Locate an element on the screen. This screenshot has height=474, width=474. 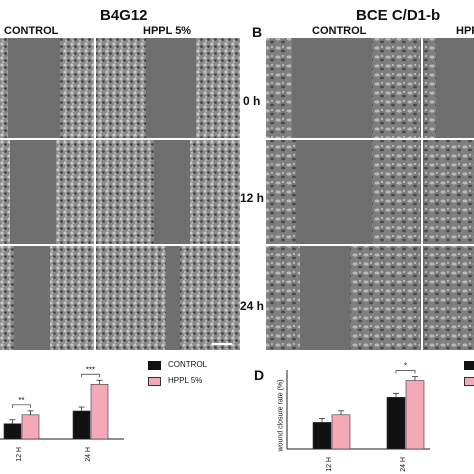
legend-control-label: CONTROL is located at coordinates (188, 364).